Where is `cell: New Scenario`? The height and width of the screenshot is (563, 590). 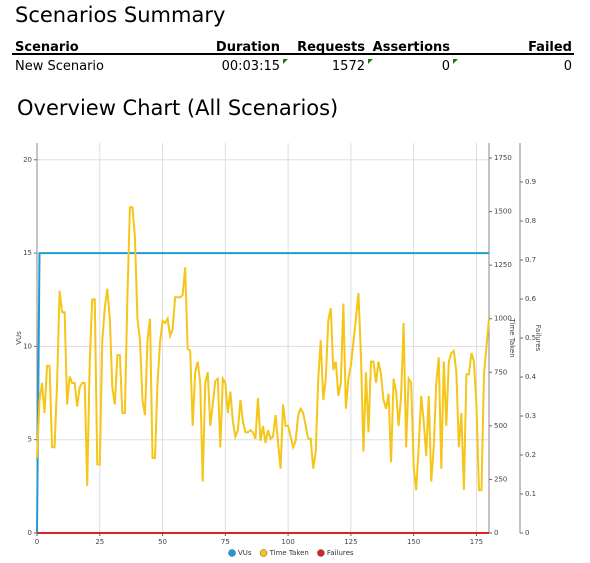 cell: New Scenario is located at coordinates (59, 66).